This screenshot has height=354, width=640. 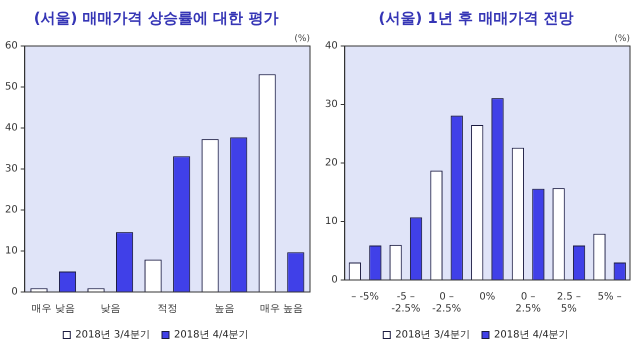 What do you see at coordinates (282, 309) in the screenshot?
I see `x-tick-label: 매우 높음` at bounding box center [282, 309].